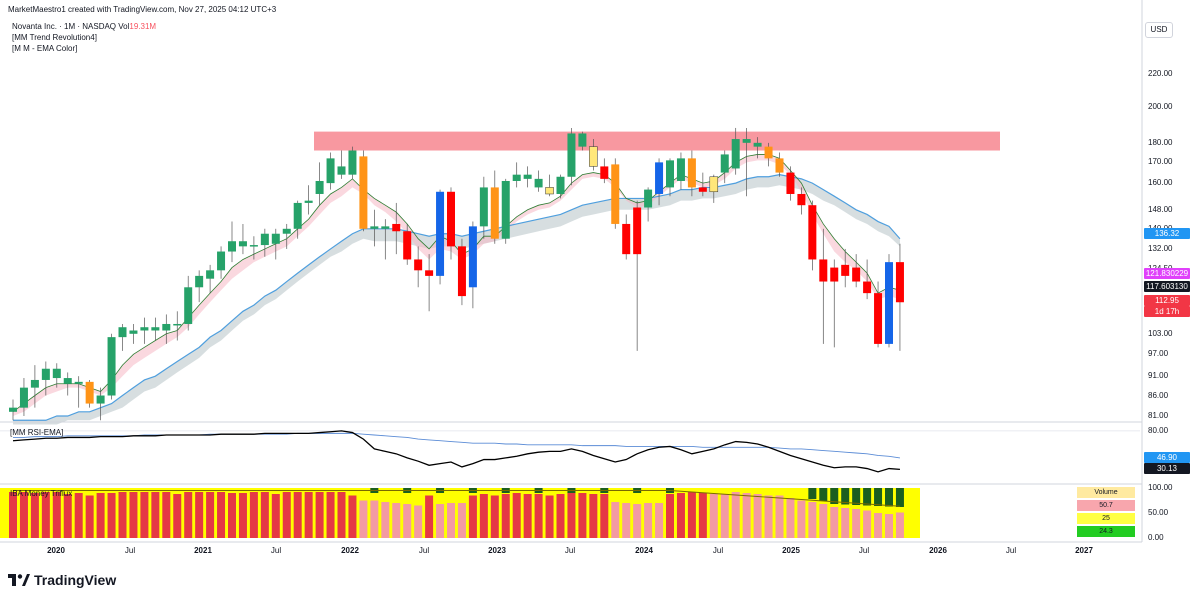  Describe the element at coordinates (1156, 537) in the screenshot. I see `flux-axis-tick: 0.00` at that location.